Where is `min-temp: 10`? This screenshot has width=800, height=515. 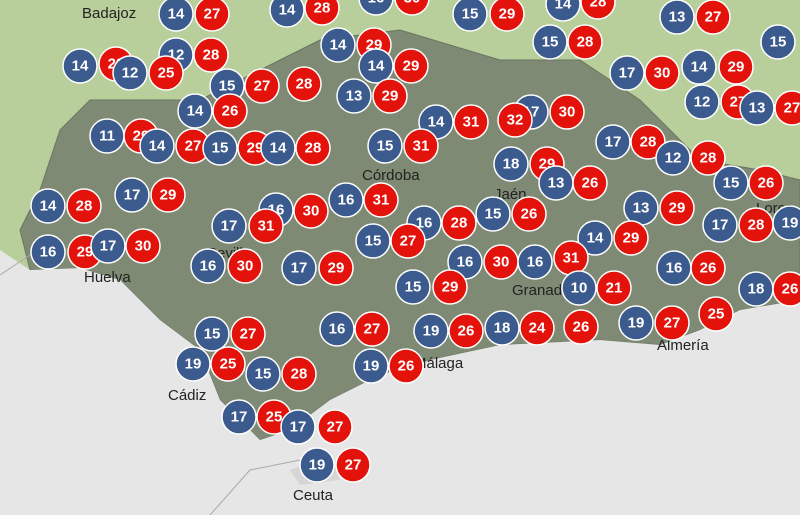 min-temp: 10 is located at coordinates (579, 288).